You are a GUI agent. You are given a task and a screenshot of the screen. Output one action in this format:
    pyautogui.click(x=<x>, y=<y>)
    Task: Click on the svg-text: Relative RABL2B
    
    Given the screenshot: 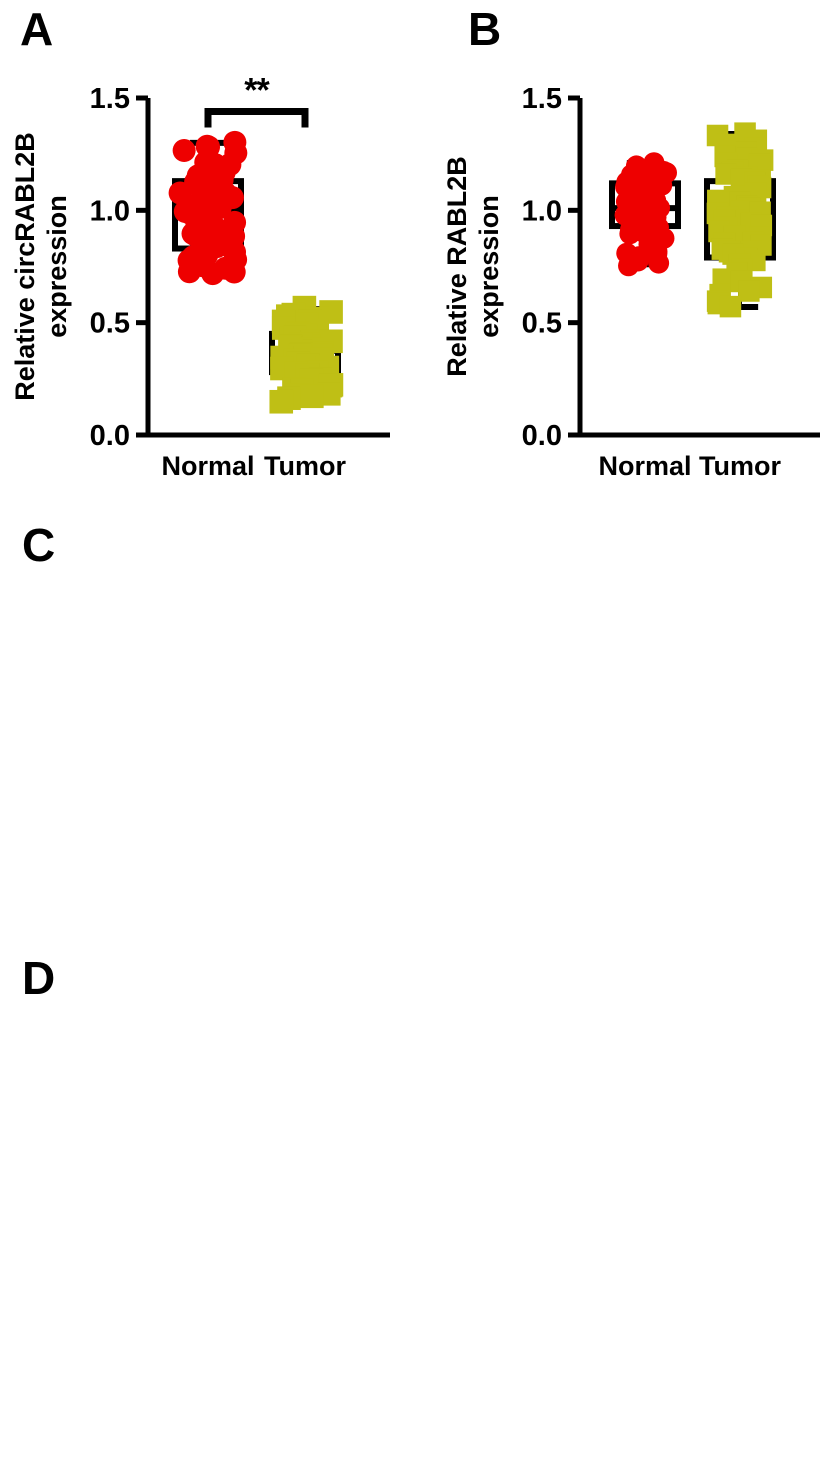 What is the action you would take?
    pyautogui.click(x=457, y=266)
    